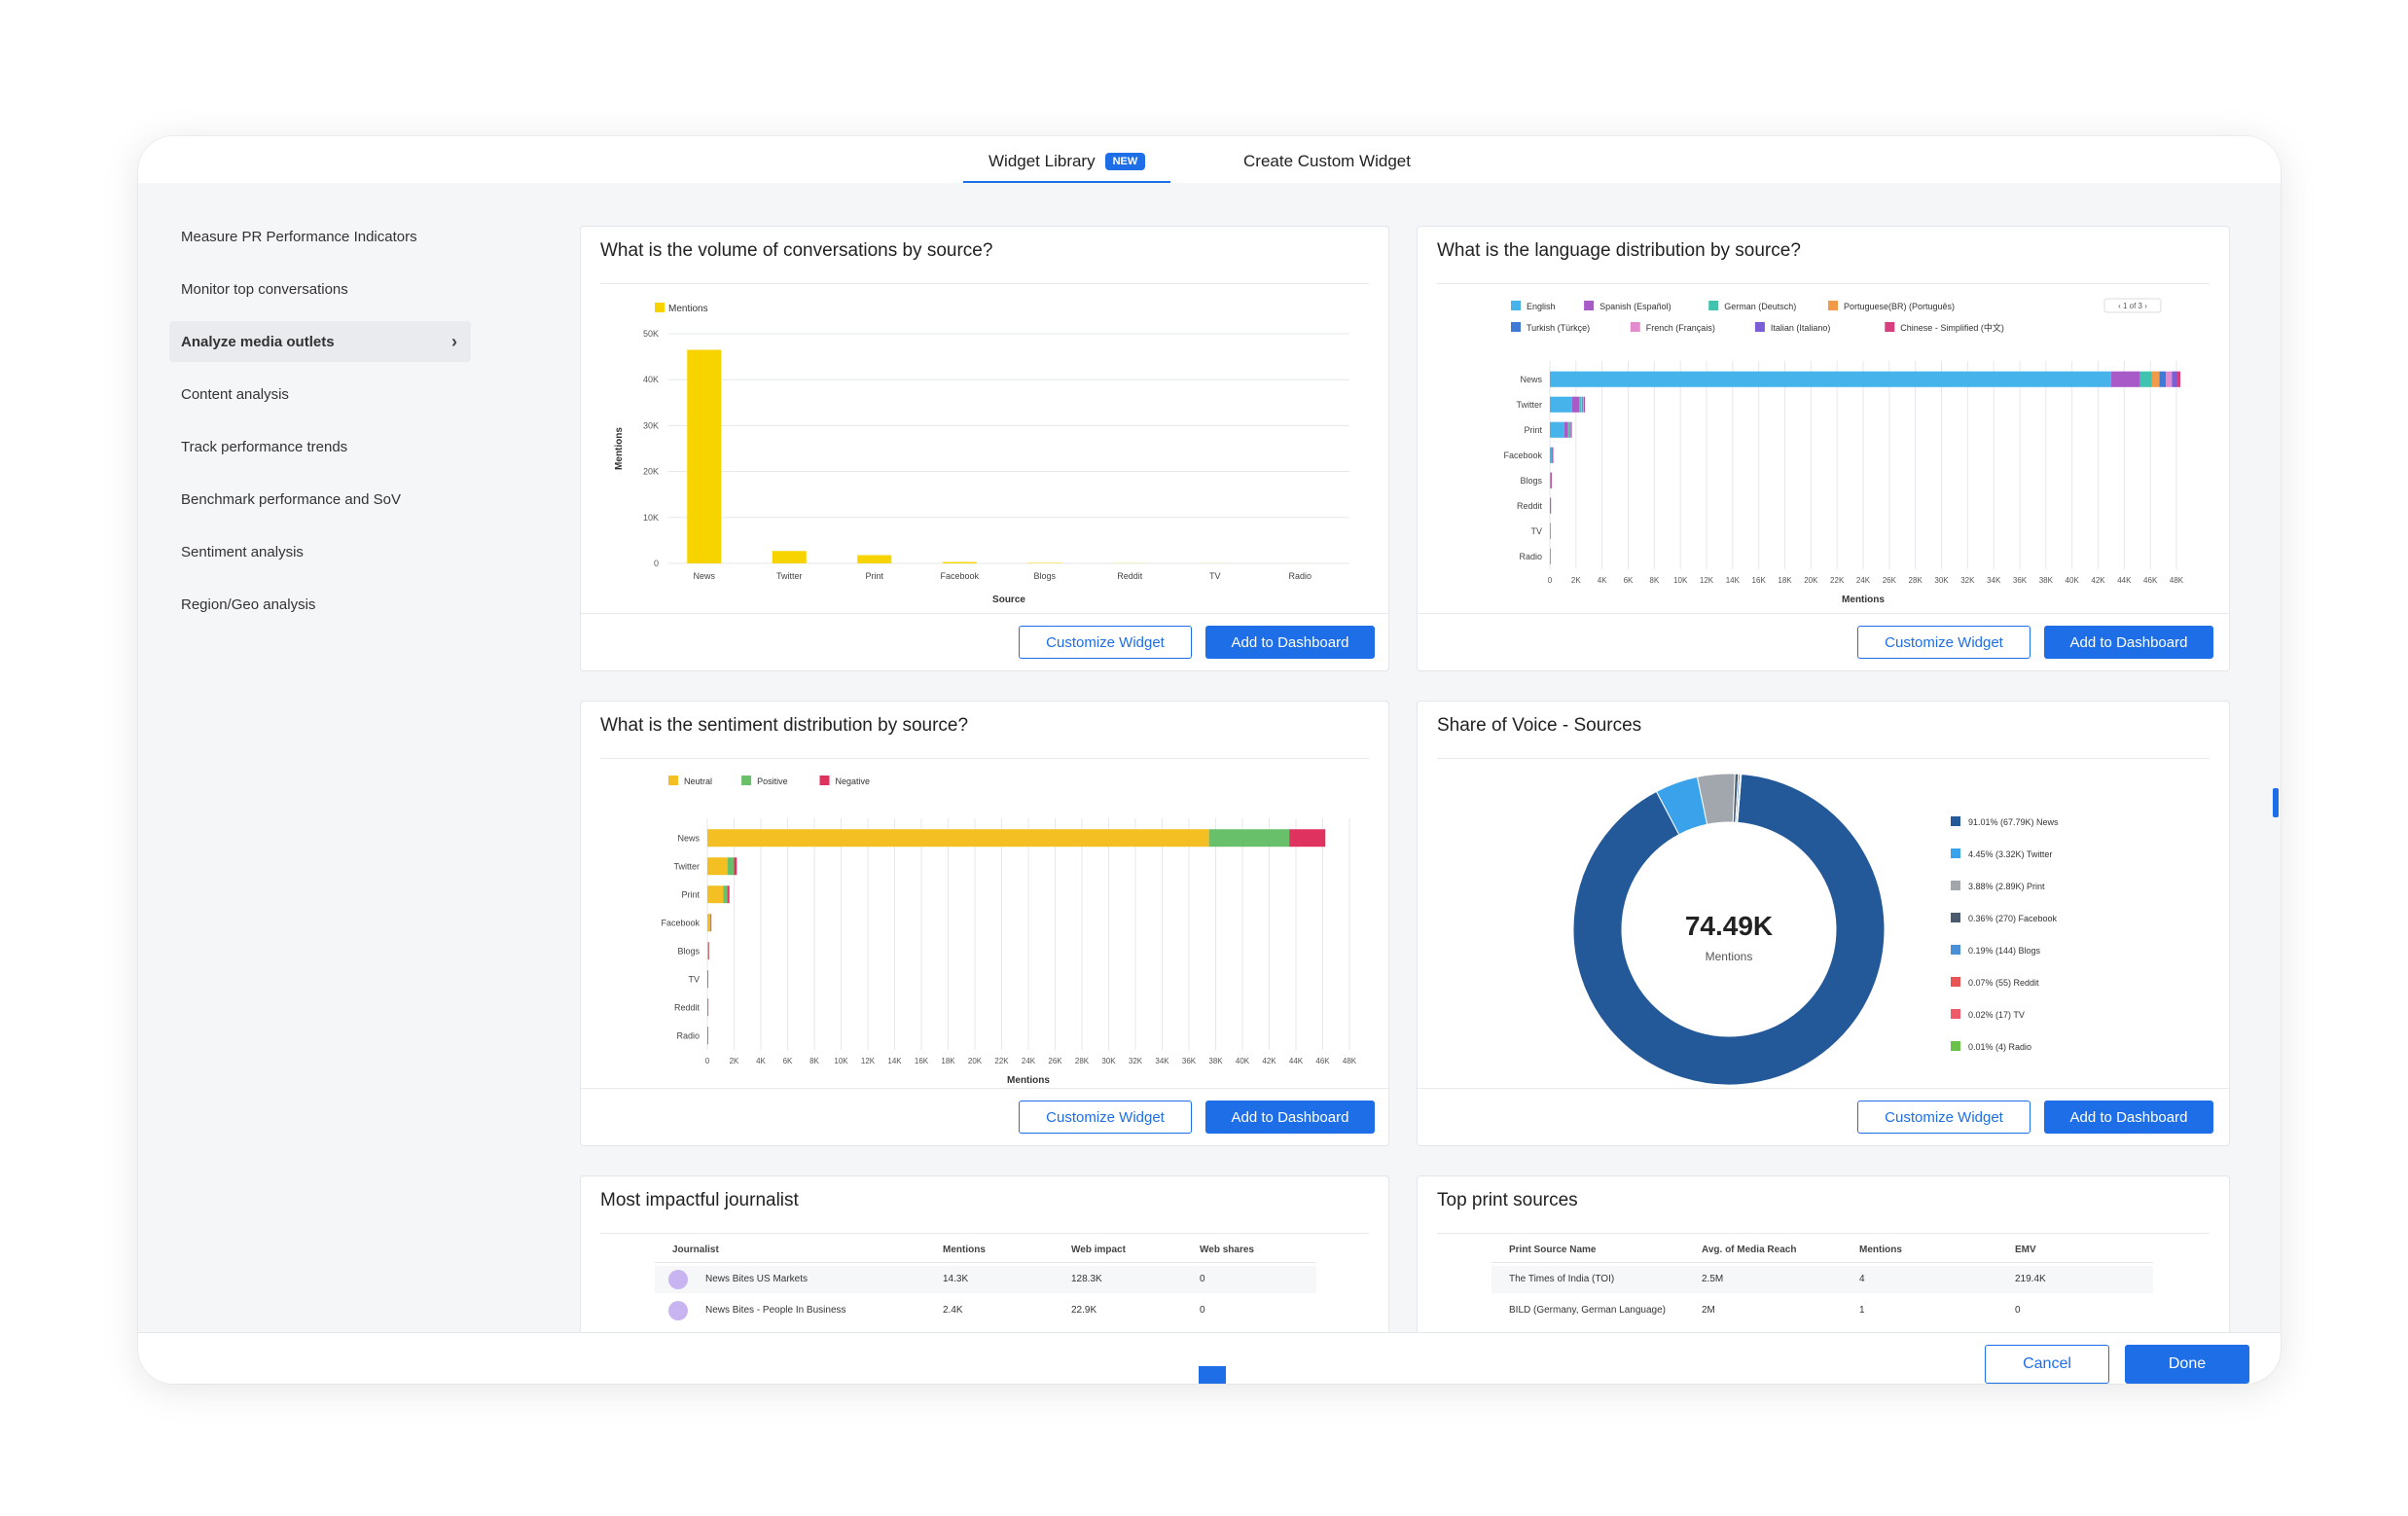 Image resolution: width=2408 pixels, height=1516 pixels. I want to click on donut-slice, so click(1740, 798).